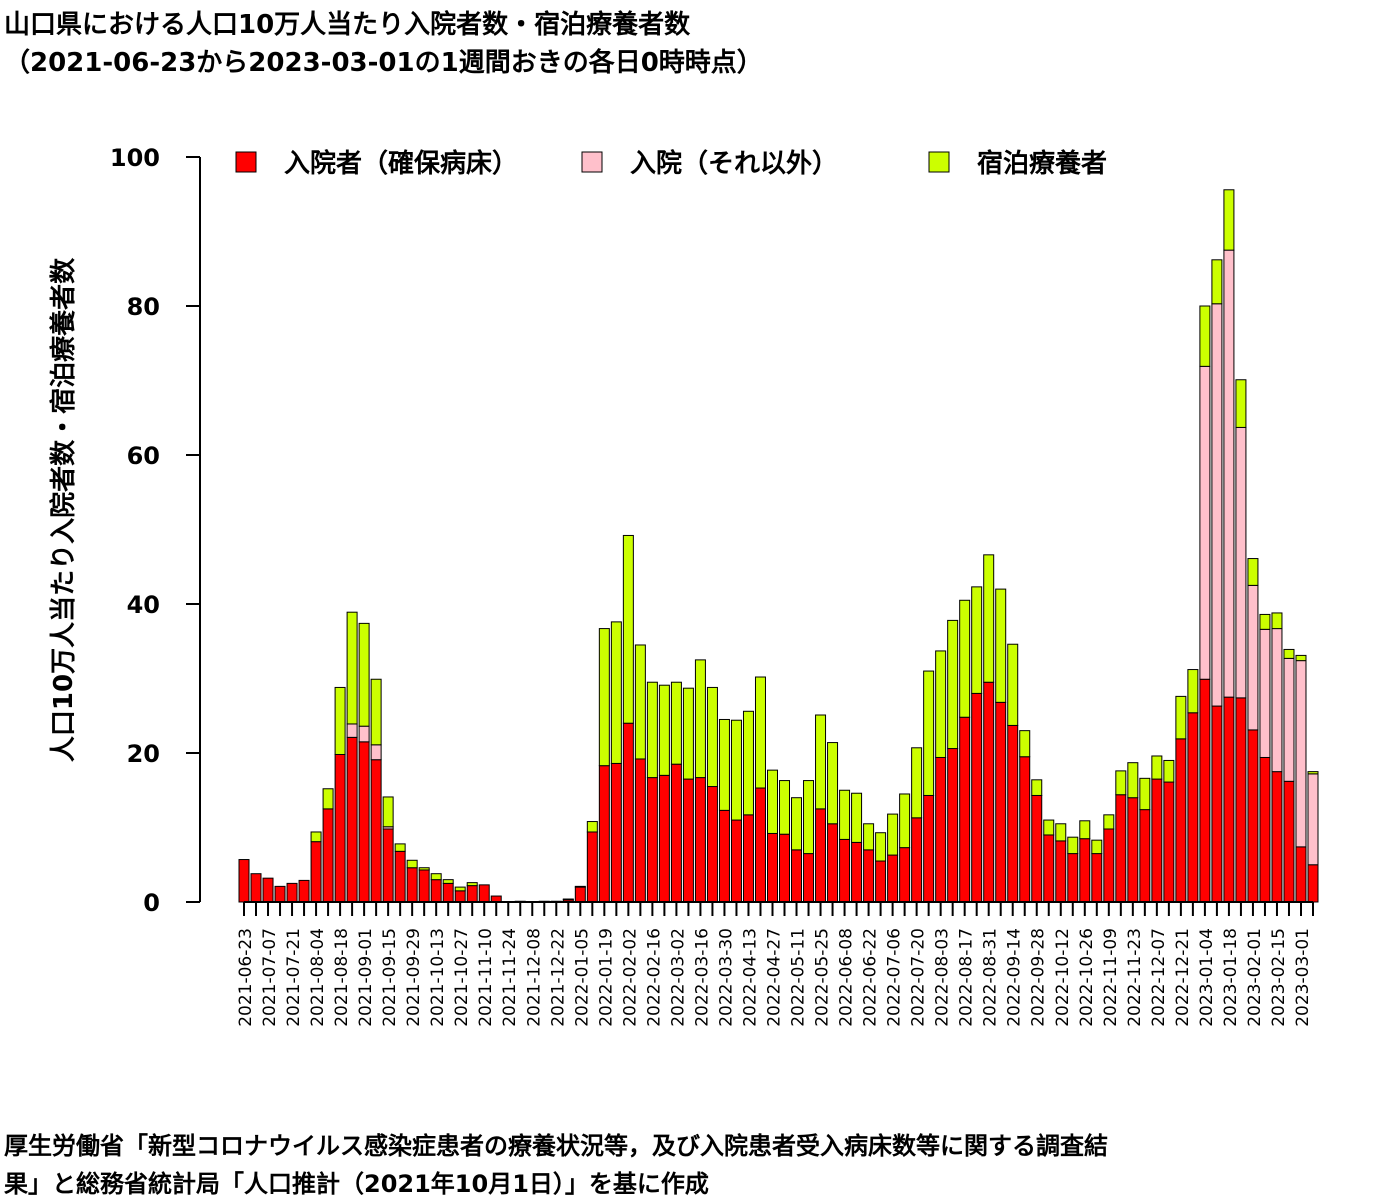  I want to click on x-tick-label: 2022-08-17, so click(967, 977).